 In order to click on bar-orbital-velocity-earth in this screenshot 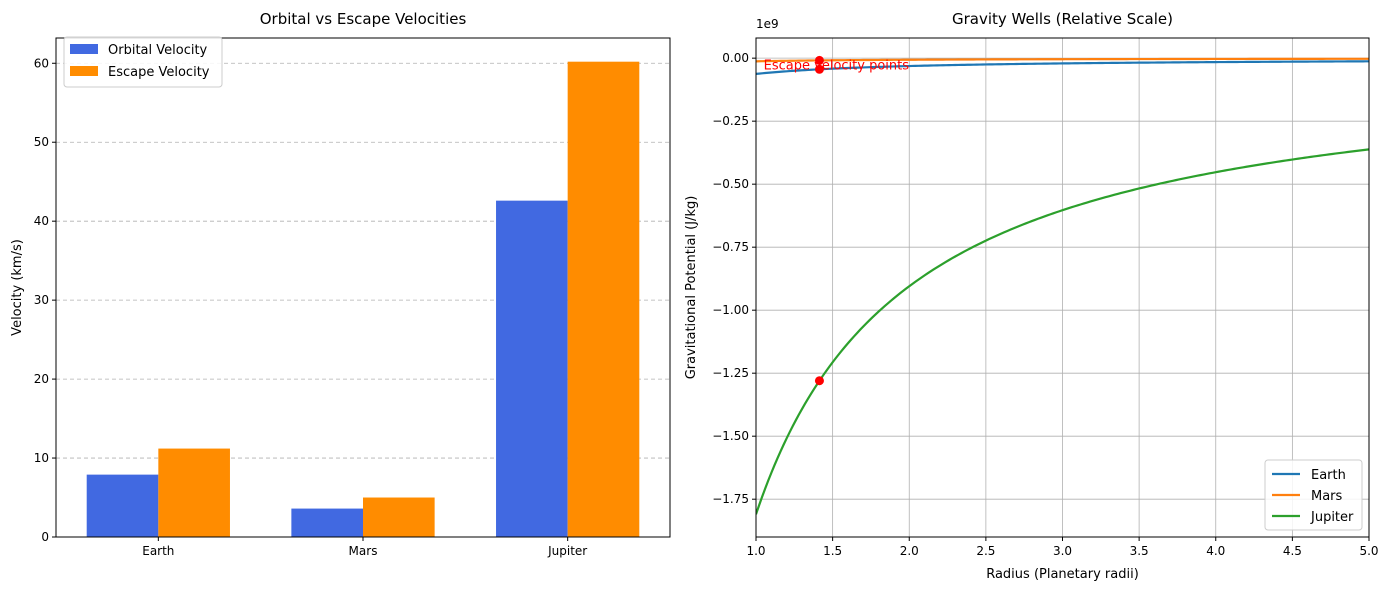, I will do `click(122, 505)`.